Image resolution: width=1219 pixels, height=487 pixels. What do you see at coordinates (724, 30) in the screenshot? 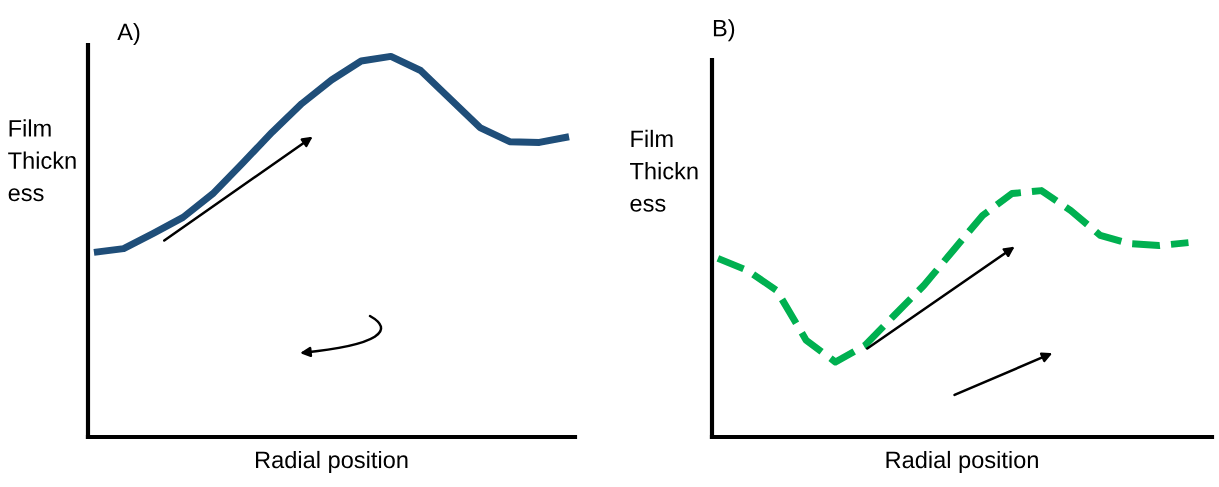
I see `chart-title: B)` at bounding box center [724, 30].